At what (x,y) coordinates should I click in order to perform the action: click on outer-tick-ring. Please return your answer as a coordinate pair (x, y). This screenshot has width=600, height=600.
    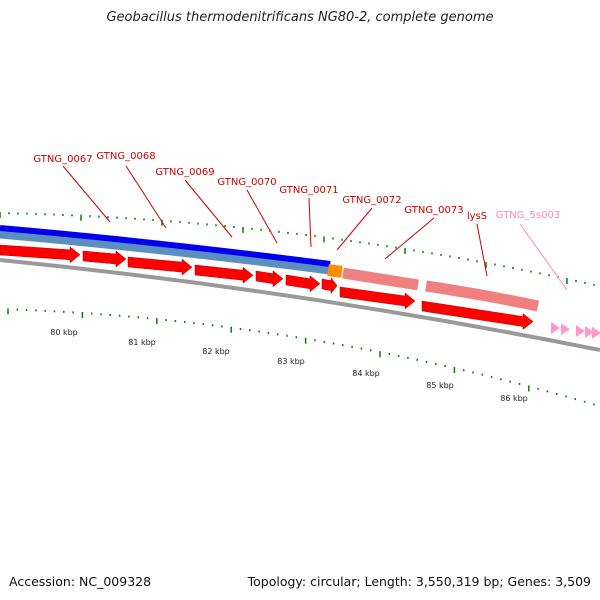
    Looking at the image, I should click on (297, 249).